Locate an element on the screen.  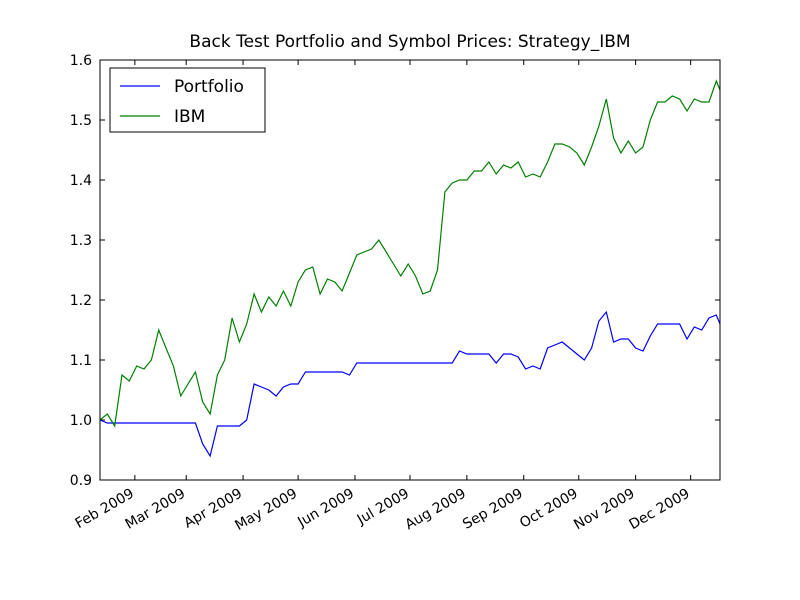
y-tick-label: 1.0 is located at coordinates (81, 421).